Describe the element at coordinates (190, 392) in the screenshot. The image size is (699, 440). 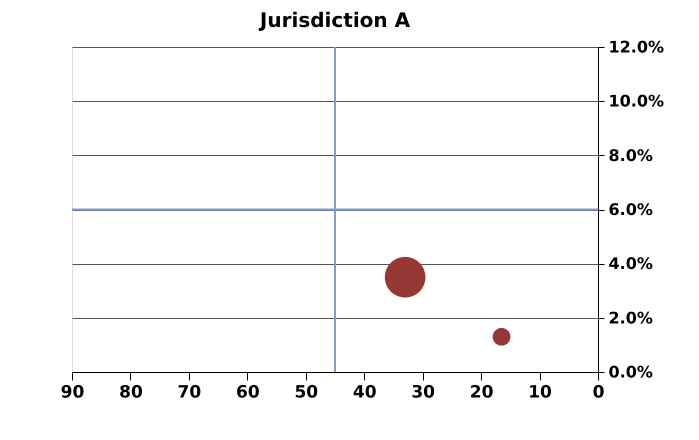
I see `x-tick-label: 70` at that location.